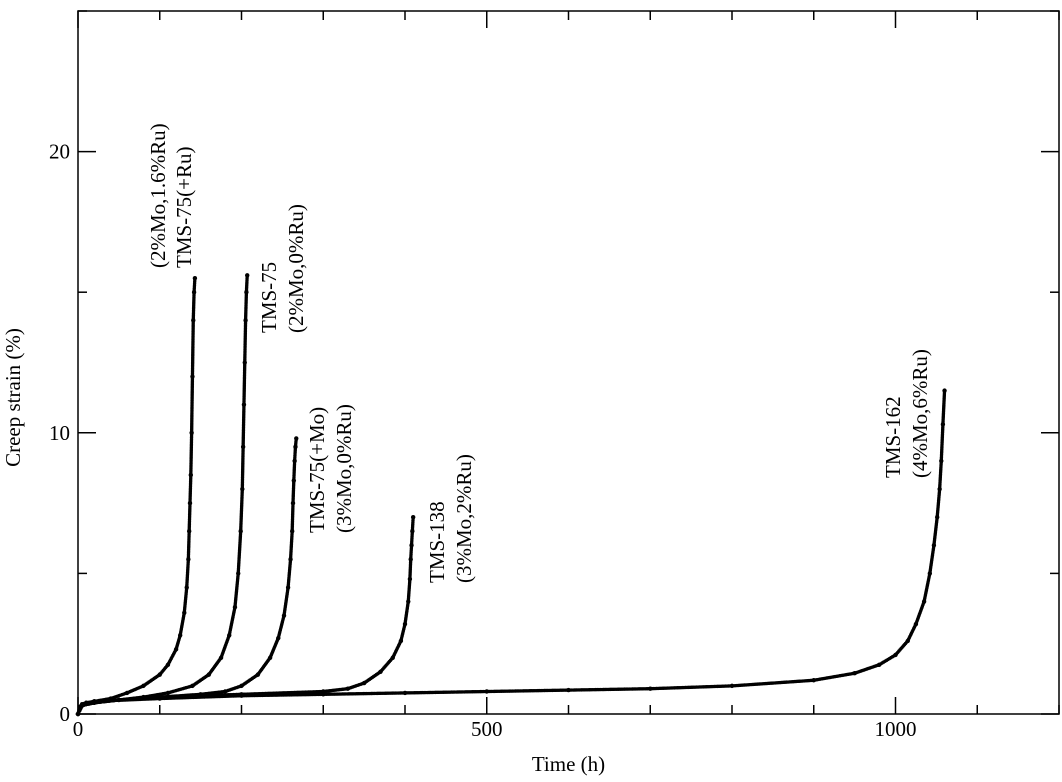 Image resolution: width=1062 pixels, height=782 pixels. Describe the element at coordinates (920, 413) in the screenshot. I see `series-annotation: (4%Mo,6%Ru)` at that location.